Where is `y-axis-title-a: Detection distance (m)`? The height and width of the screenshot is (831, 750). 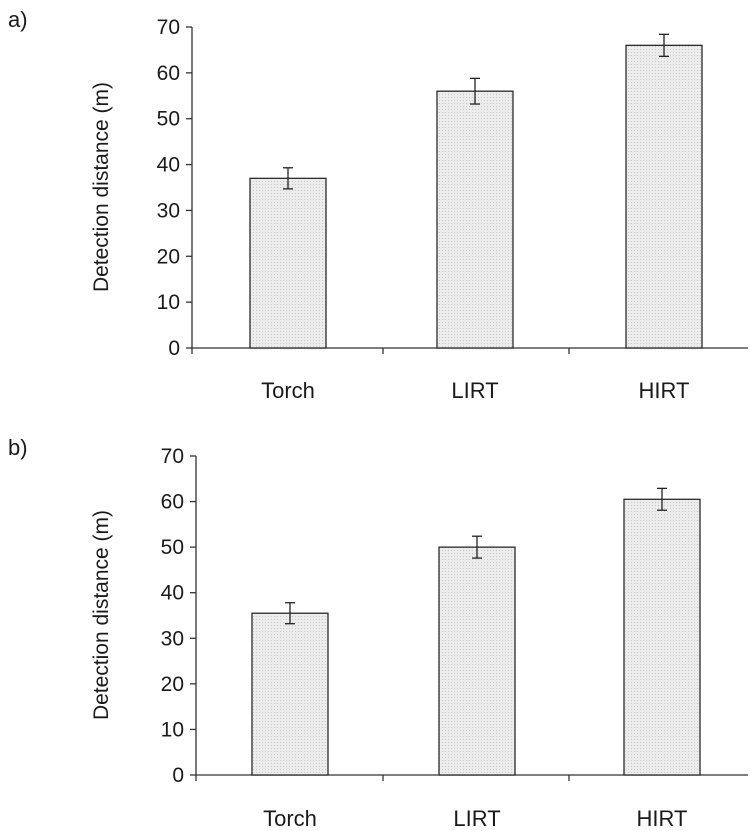 y-axis-title-a: Detection distance (m) is located at coordinates (101, 187).